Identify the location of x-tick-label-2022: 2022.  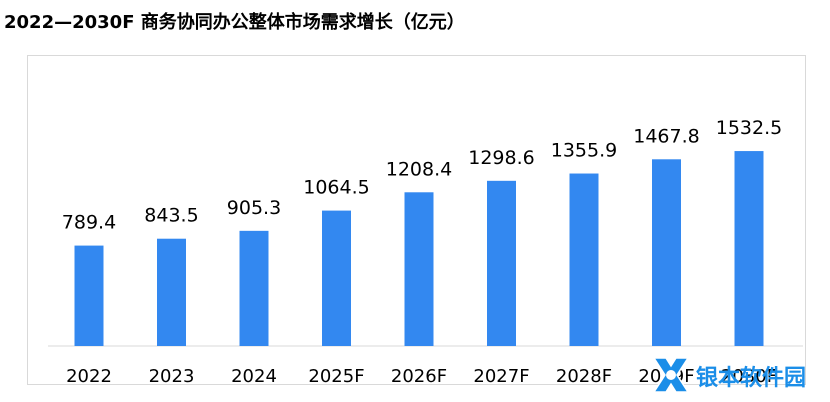
(89, 376).